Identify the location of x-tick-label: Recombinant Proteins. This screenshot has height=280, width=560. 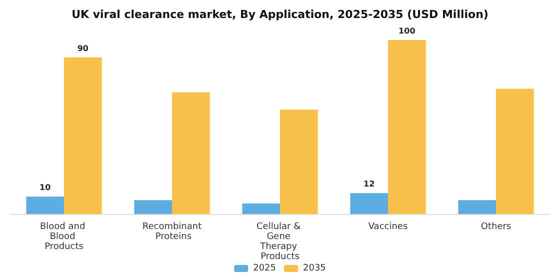
(172, 232).